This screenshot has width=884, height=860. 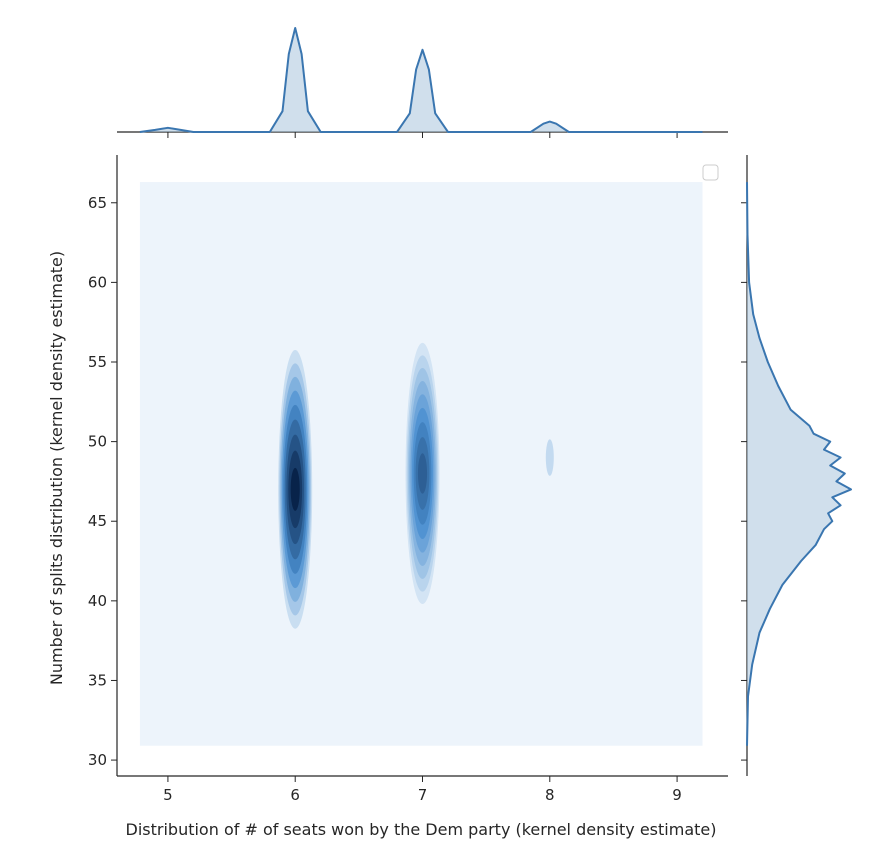 What do you see at coordinates (97, 680) in the screenshot?
I see `y-tick-label: 35` at bounding box center [97, 680].